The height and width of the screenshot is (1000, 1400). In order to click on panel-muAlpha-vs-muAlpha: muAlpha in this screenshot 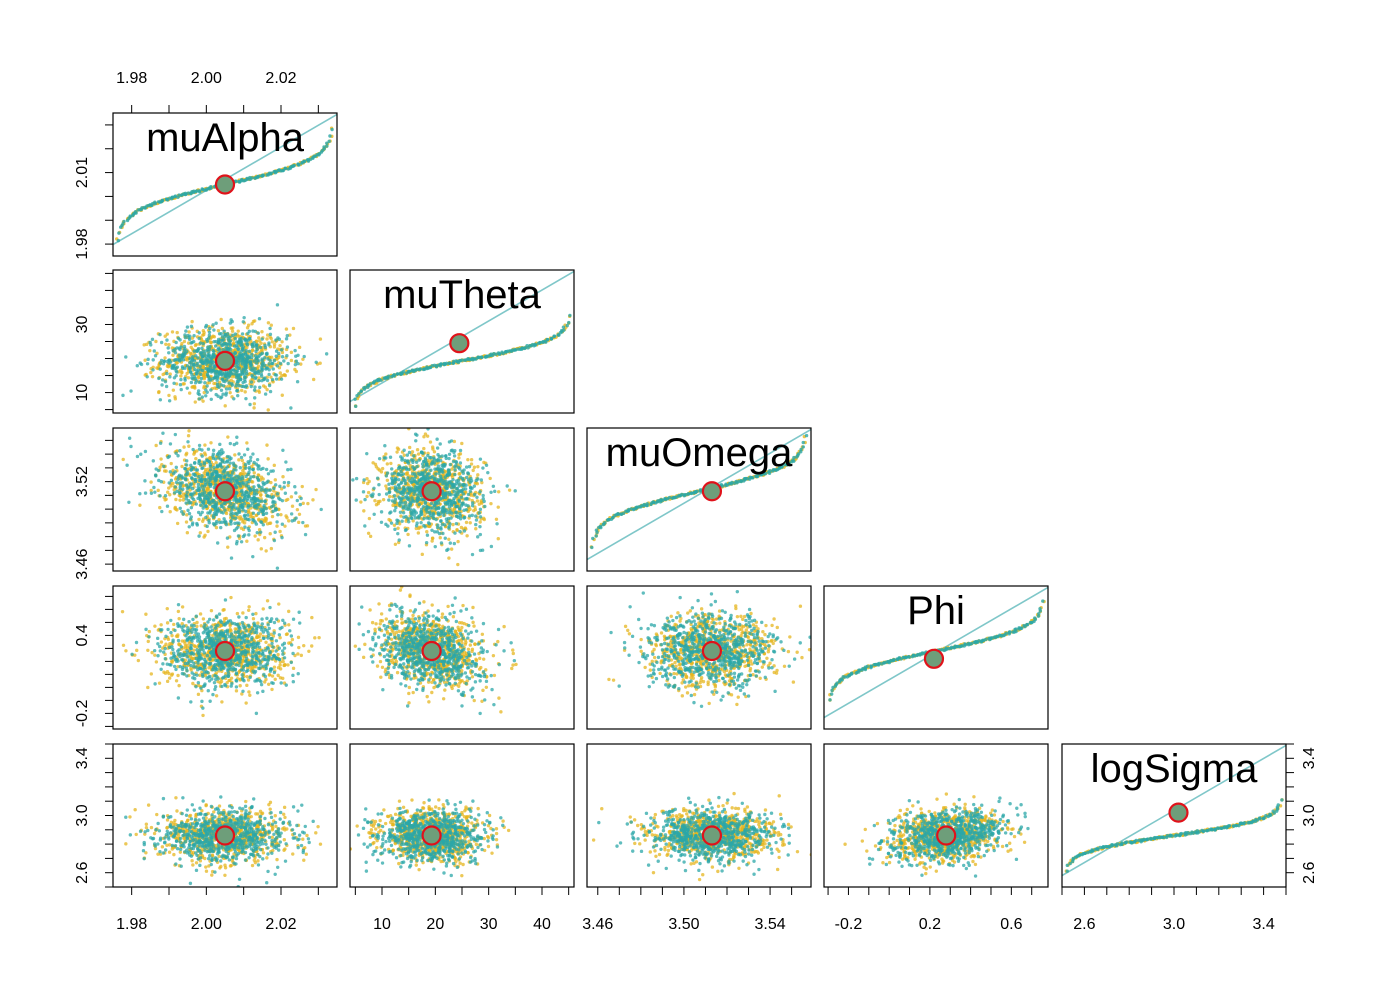, I will do `click(225, 184)`.